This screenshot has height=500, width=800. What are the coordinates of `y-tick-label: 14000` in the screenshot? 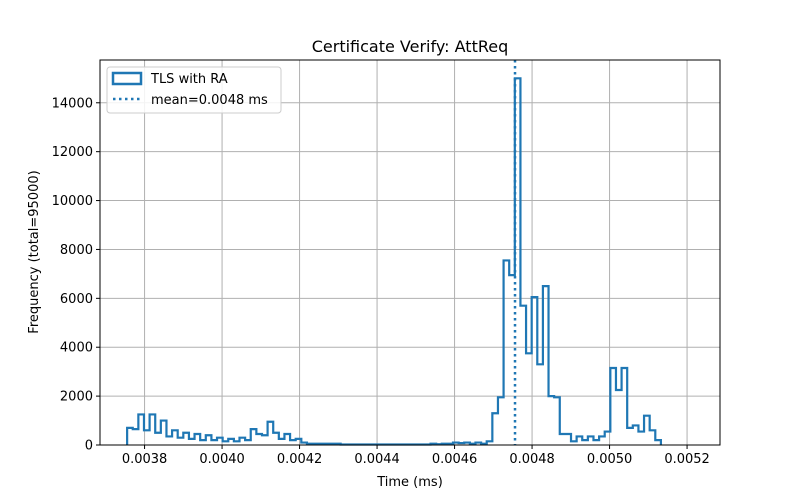 It's located at (72, 103).